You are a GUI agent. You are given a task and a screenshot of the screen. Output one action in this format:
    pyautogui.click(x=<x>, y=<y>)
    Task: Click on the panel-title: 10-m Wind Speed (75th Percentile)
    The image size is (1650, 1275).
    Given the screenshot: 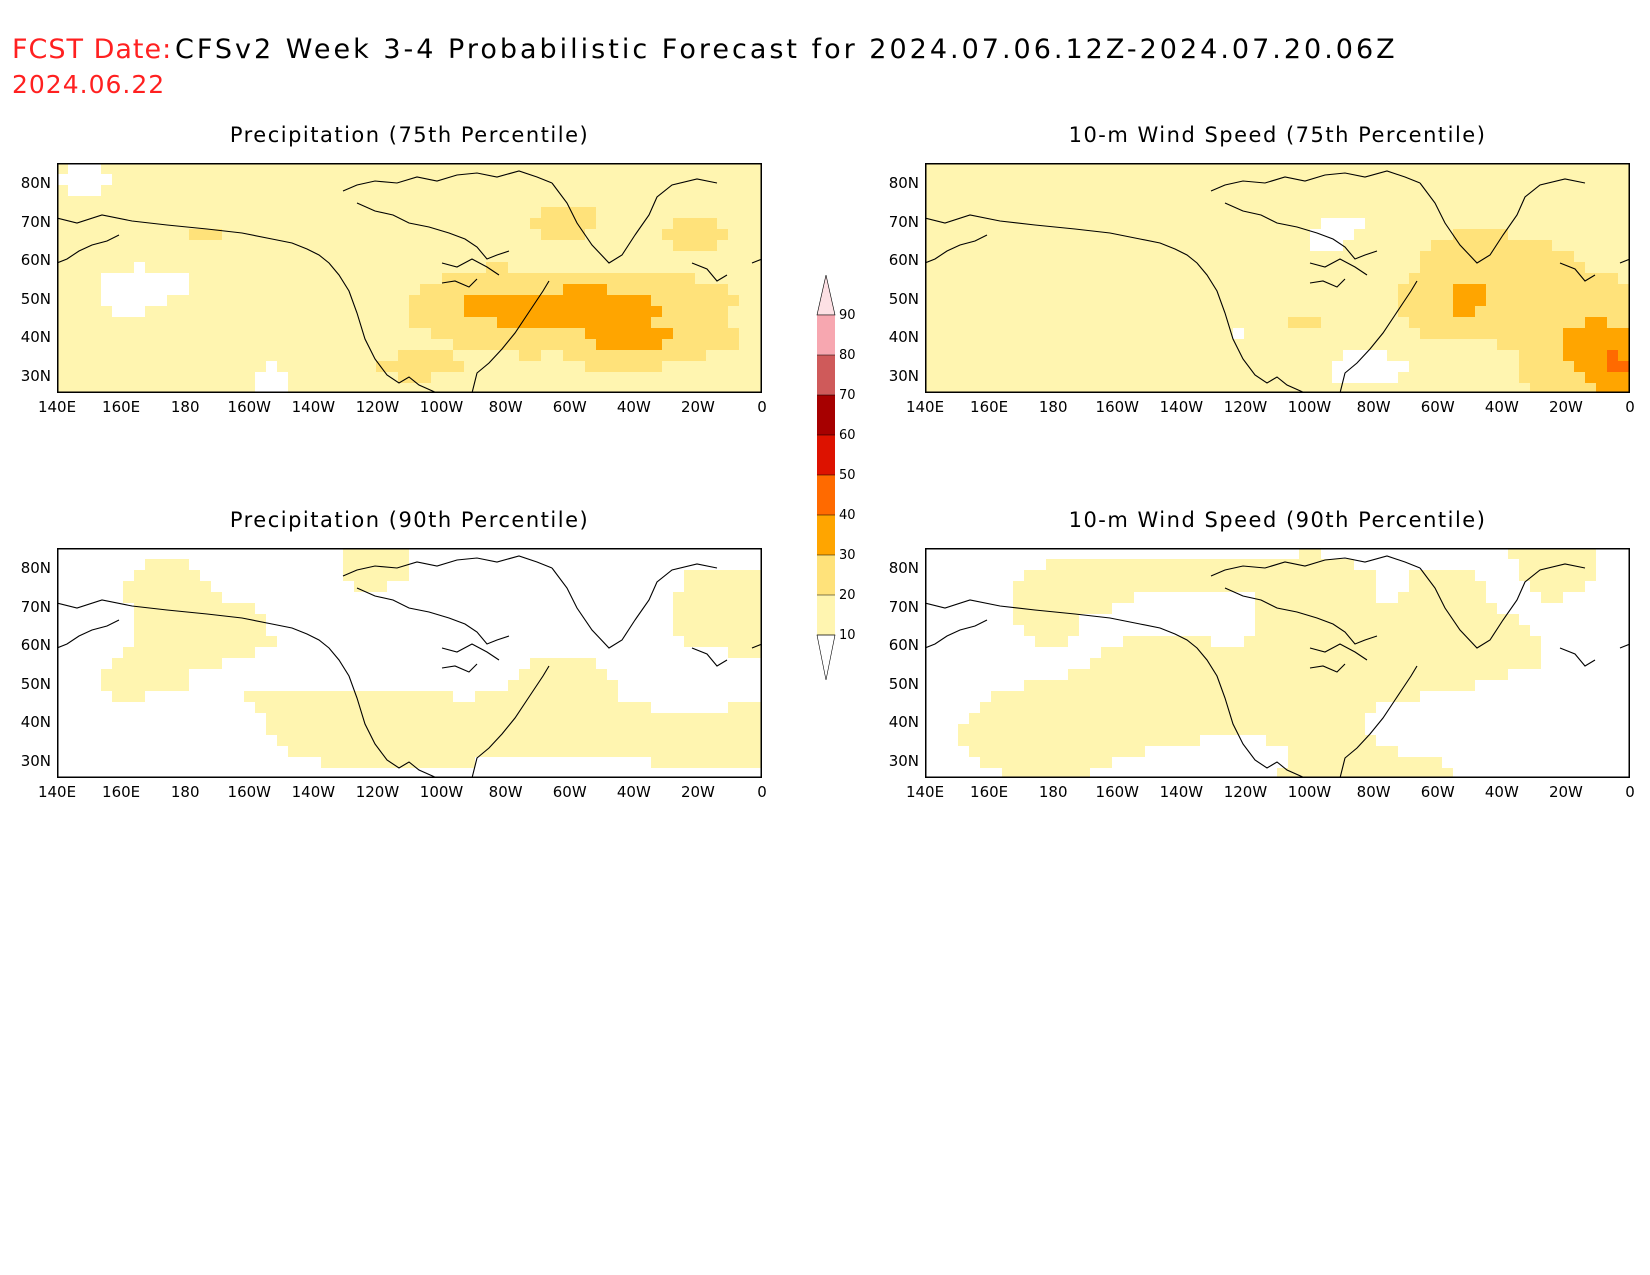 What is the action you would take?
    pyautogui.click(x=1277, y=135)
    